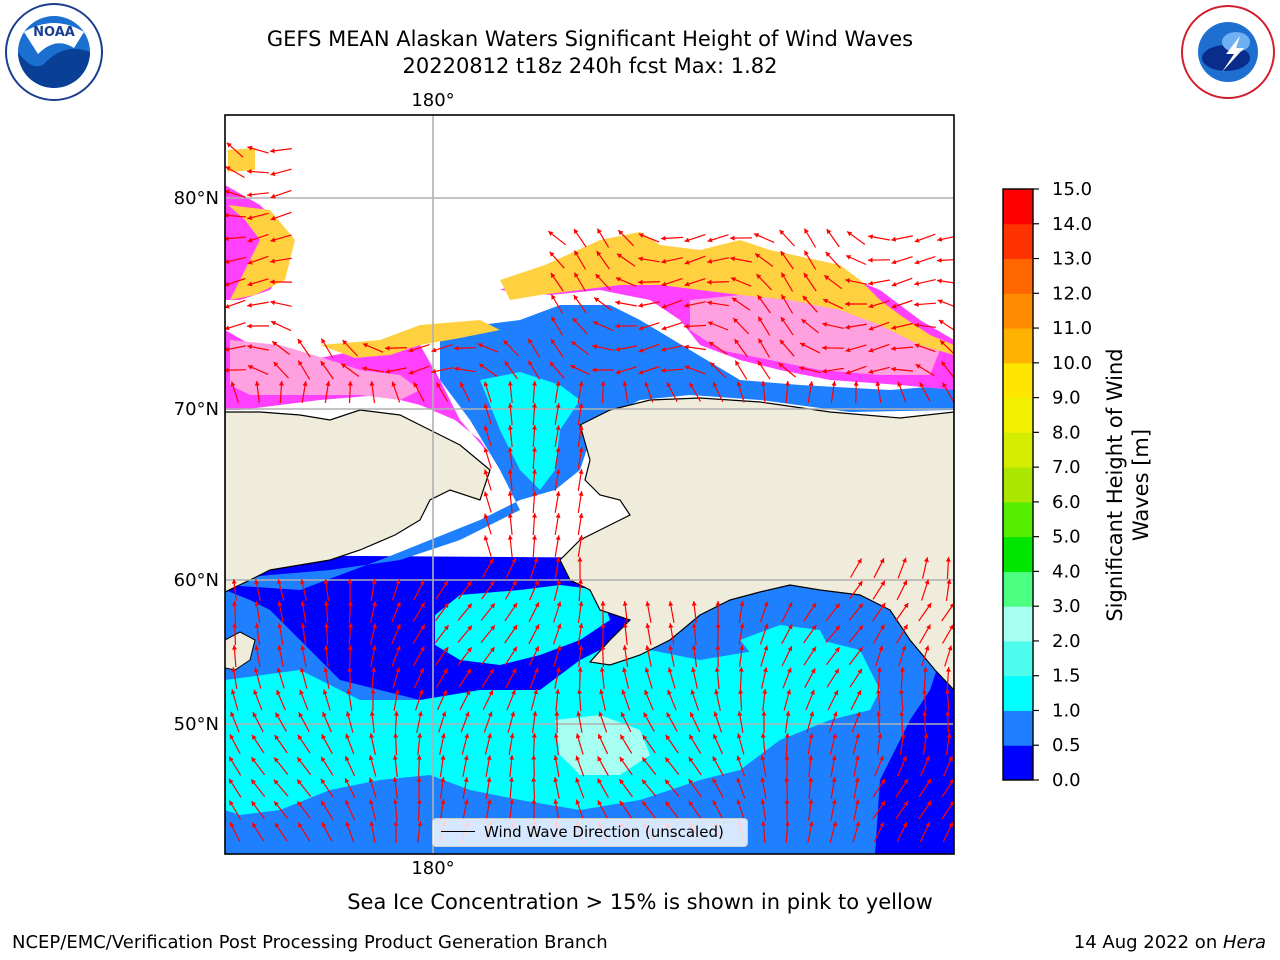 The image size is (1280, 960). I want to click on colorbar-tick-label: 0.5, so click(1066, 745).